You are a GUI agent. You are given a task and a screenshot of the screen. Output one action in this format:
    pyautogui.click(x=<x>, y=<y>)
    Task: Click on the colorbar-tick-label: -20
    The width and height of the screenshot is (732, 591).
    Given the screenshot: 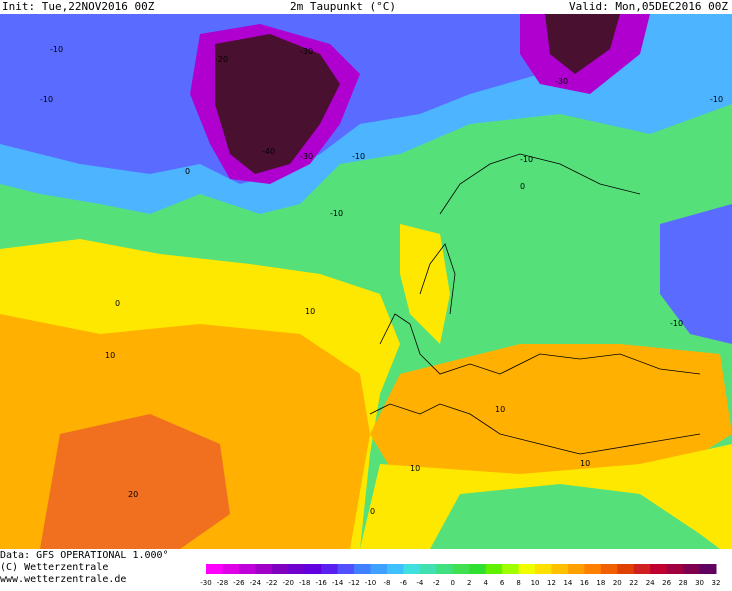 What is the action you would take?
    pyautogui.click(x=288, y=583)
    